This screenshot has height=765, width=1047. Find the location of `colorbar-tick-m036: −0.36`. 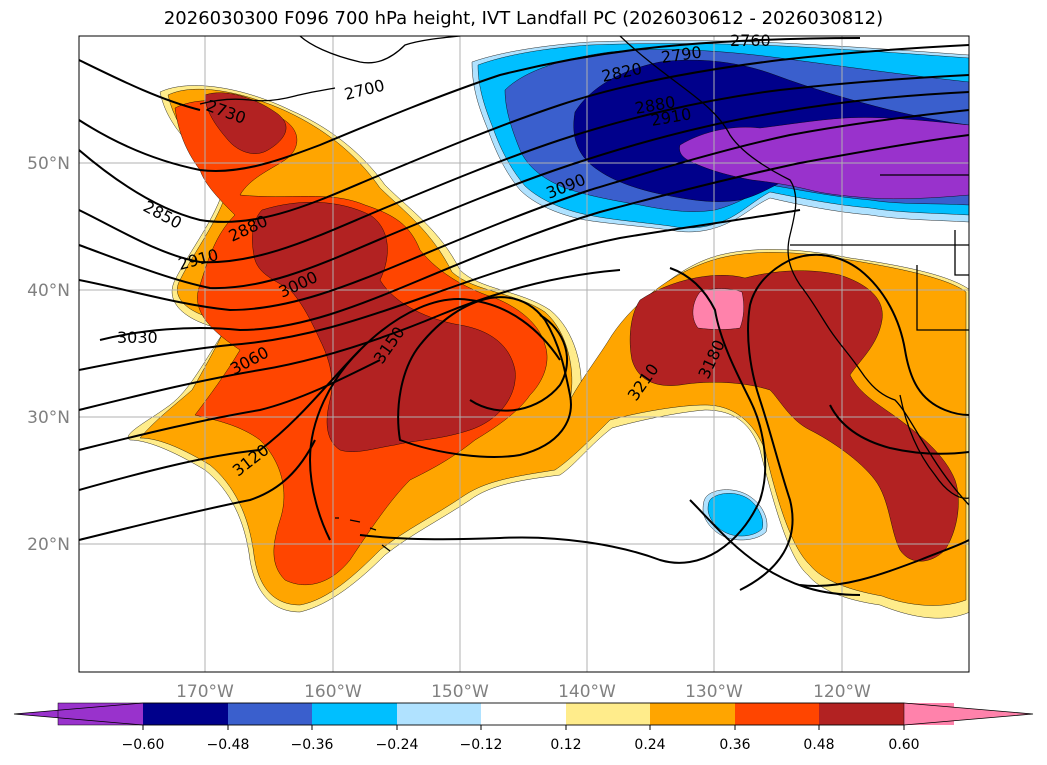

colorbar-tick-m036: −0.36 is located at coordinates (312, 745).